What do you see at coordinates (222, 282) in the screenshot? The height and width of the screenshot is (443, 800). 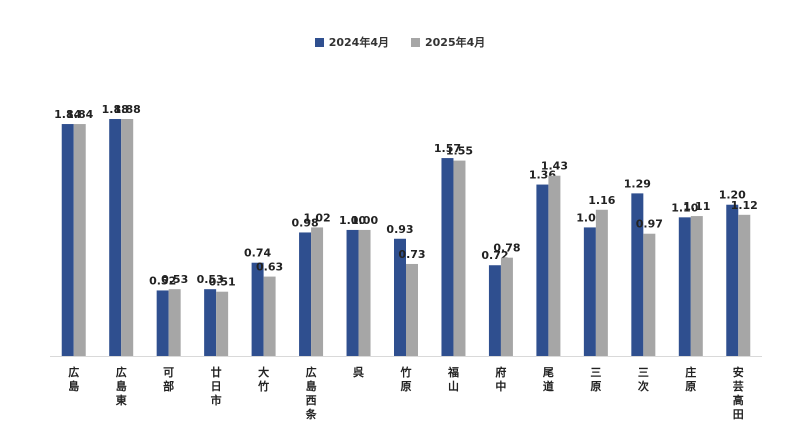 I see `value-label-2025-3: 0.51` at bounding box center [222, 282].